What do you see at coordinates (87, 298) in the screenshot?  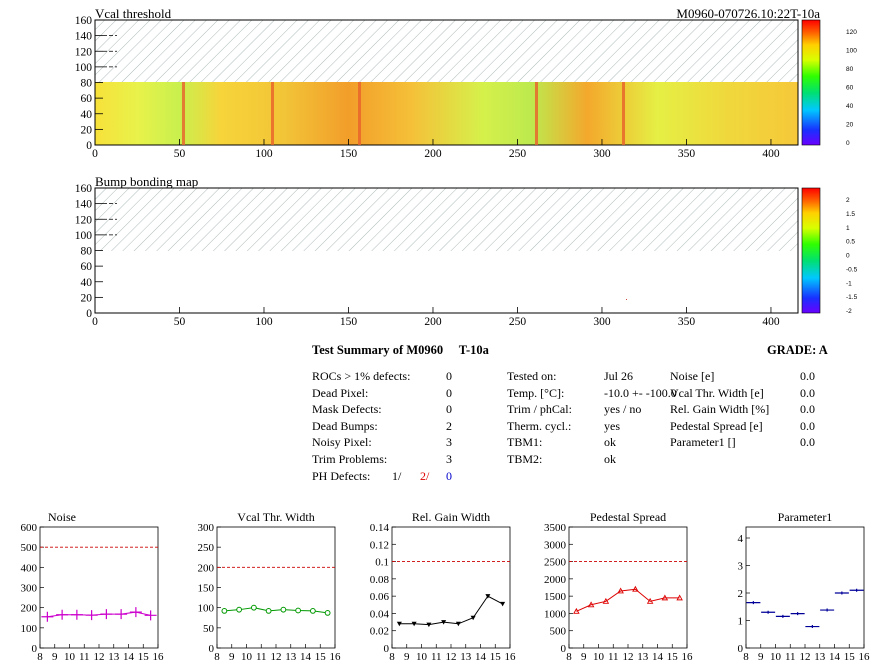 I see `map2-y-tick-label: 20` at bounding box center [87, 298].